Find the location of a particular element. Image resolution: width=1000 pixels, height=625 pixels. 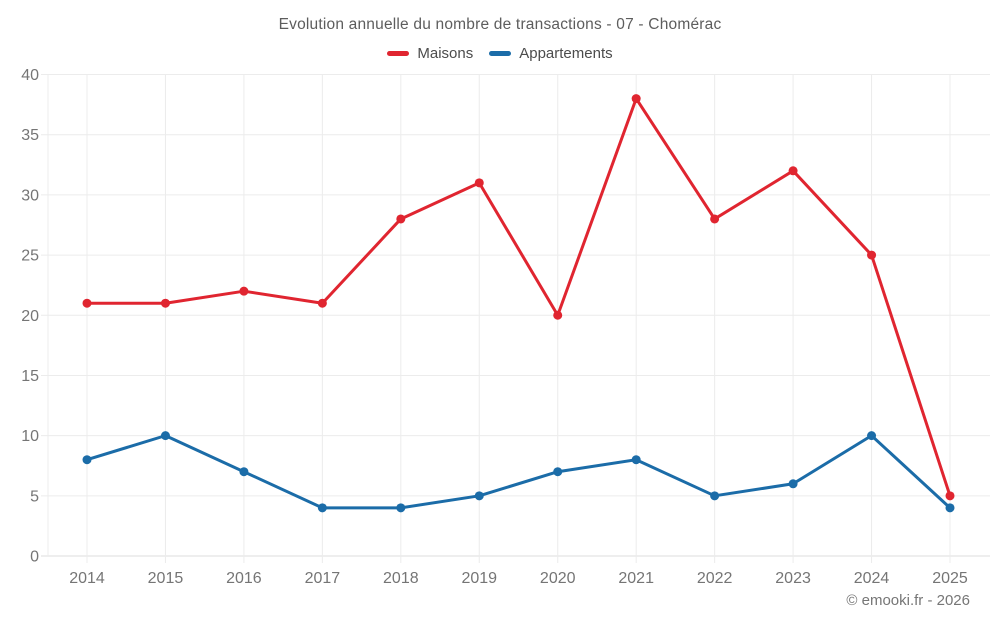

legend-item-maisons: Maisons is located at coordinates (430, 53).